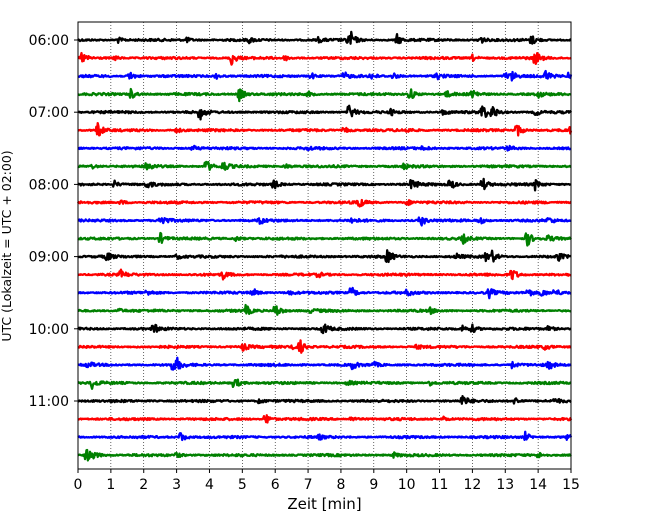 Image resolution: width=650 pixels, height=520 pixels. What do you see at coordinates (538, 485) in the screenshot?
I see `x-tick-label: 14` at bounding box center [538, 485].